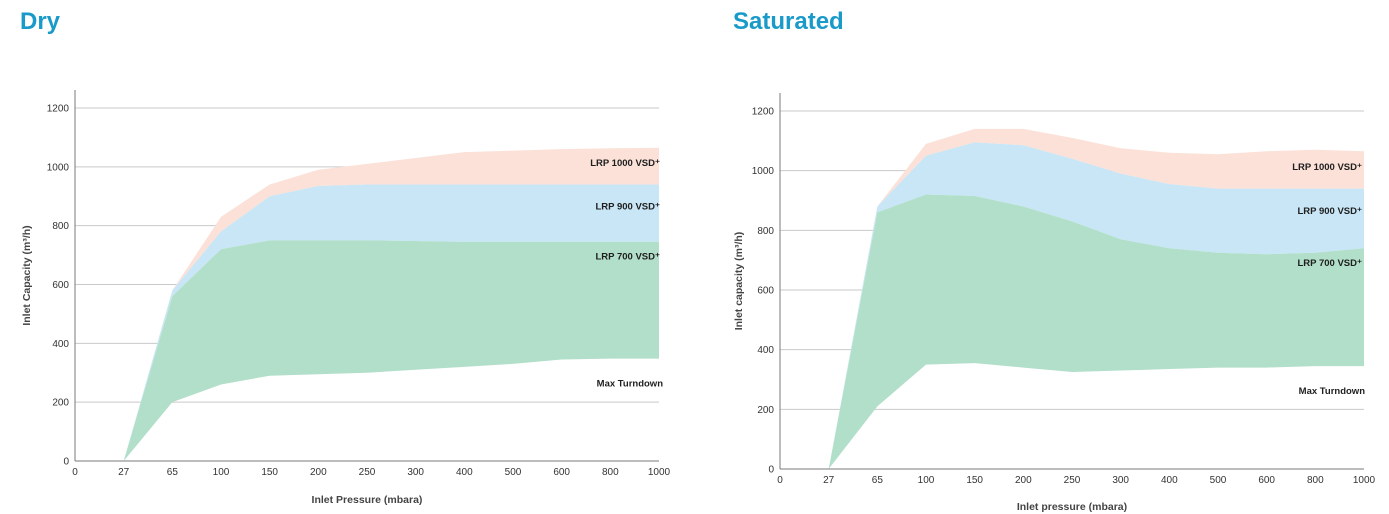 Image resolution: width=1389 pixels, height=514 pixels. Describe the element at coordinates (788, 21) in the screenshot. I see `saturated-chart-title: Saturated` at that location.